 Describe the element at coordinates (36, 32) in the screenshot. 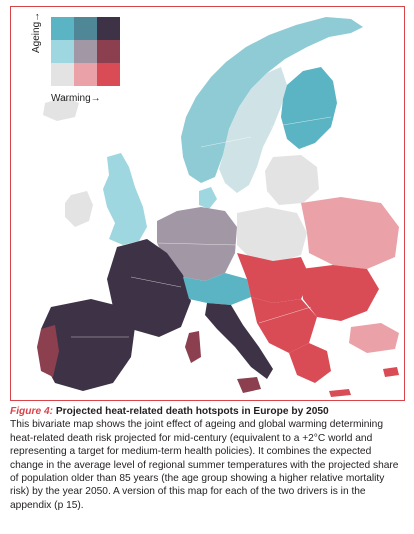

I see `legend-y-axis-label: Ageing→` at that location.